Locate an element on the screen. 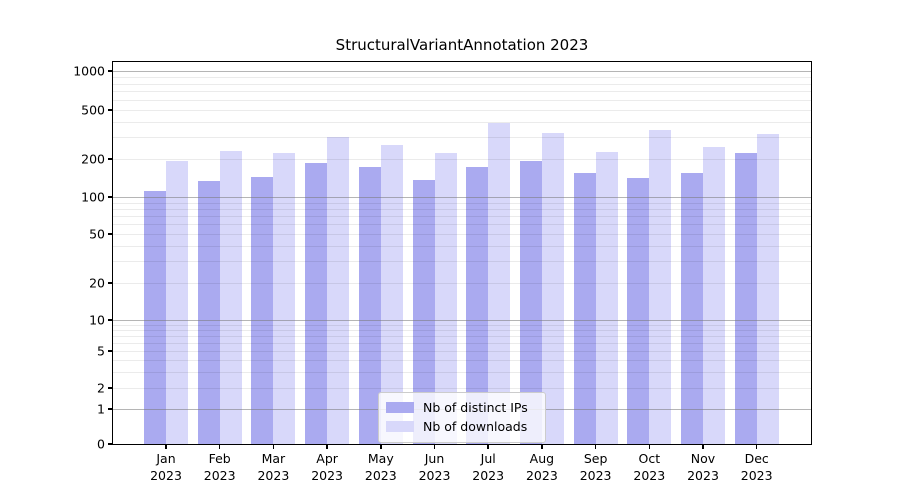 This screenshot has height=500, width=900. x-tick-label-aug-2023: Aug 2023 is located at coordinates (541, 467).